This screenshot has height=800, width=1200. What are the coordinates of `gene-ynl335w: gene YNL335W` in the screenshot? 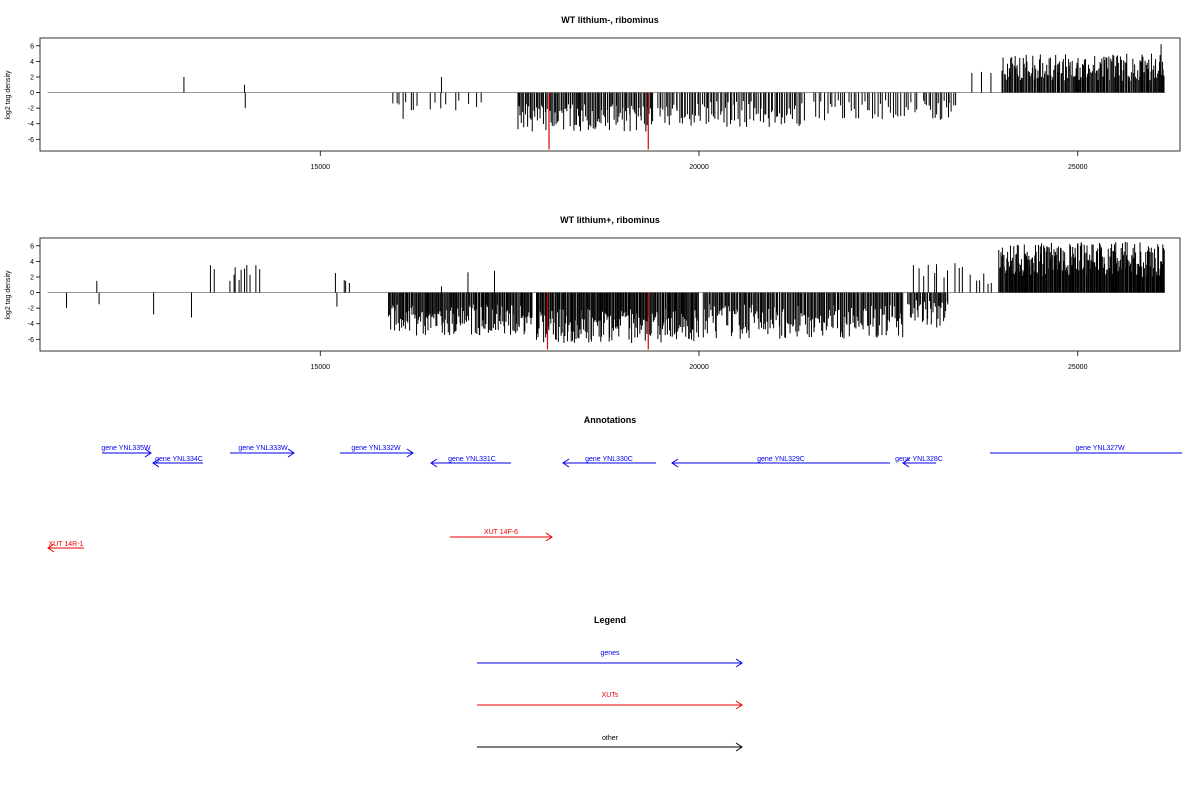 It's located at (126, 451).